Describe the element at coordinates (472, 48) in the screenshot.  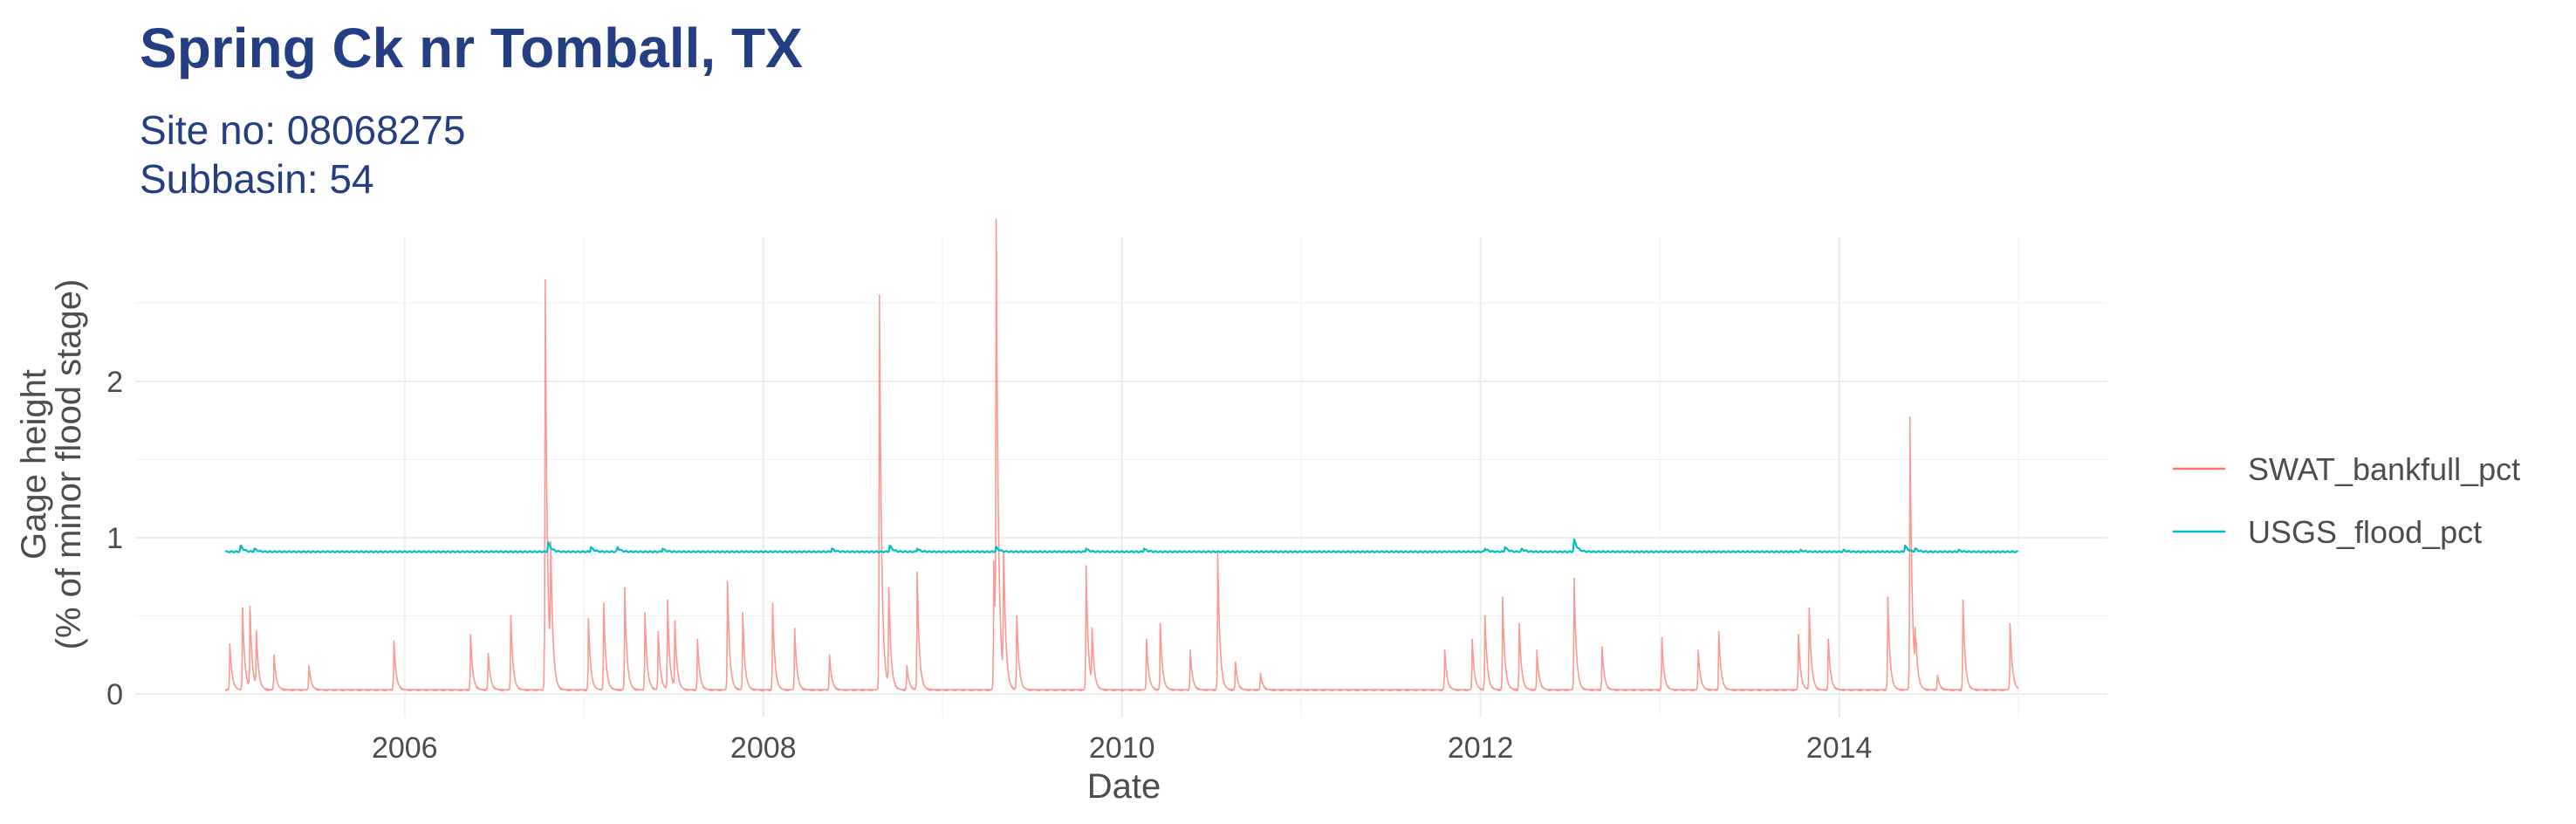
I see `chart-title: Spring Ck nr Tomball, TX` at that location.